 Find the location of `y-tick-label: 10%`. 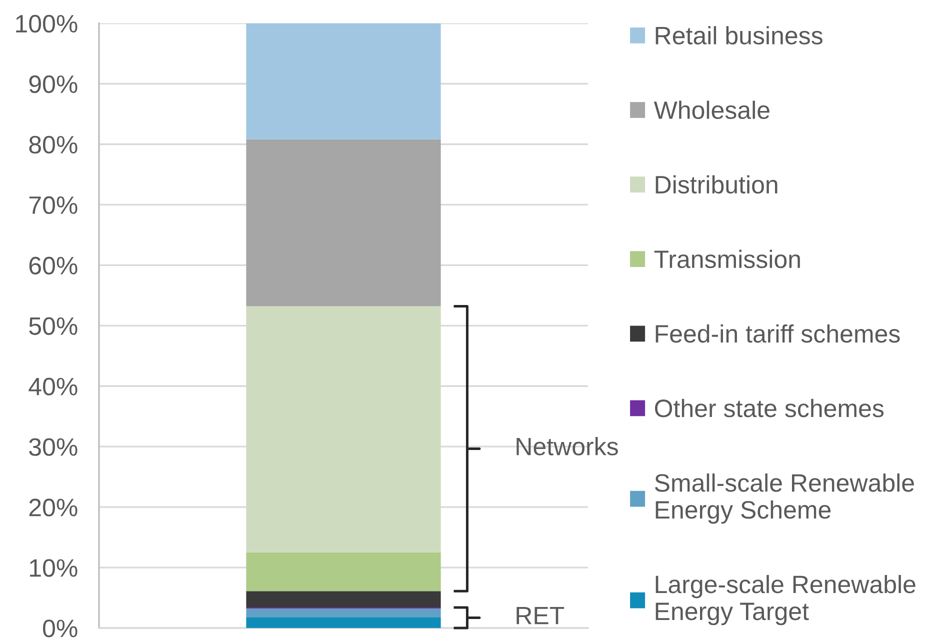

y-tick-label: 10% is located at coordinates (54, 568).